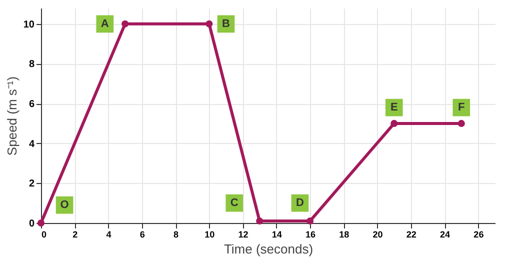  Describe the element at coordinates (234, 203) in the screenshot. I see `annotation: C` at that location.